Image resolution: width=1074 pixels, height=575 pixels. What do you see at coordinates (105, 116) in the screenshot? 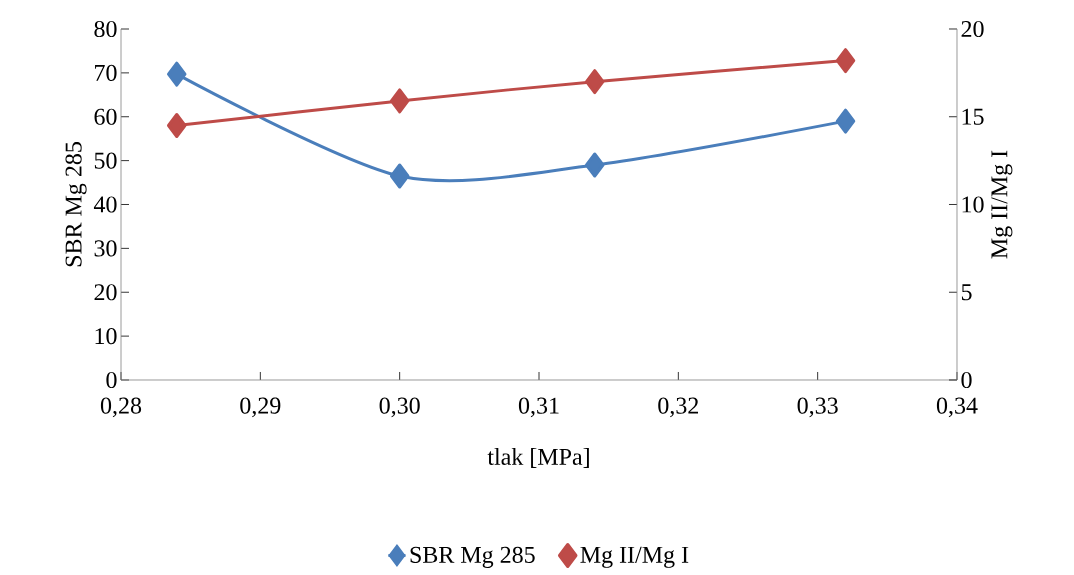
I see `y-tick-label: 60` at bounding box center [105, 116].